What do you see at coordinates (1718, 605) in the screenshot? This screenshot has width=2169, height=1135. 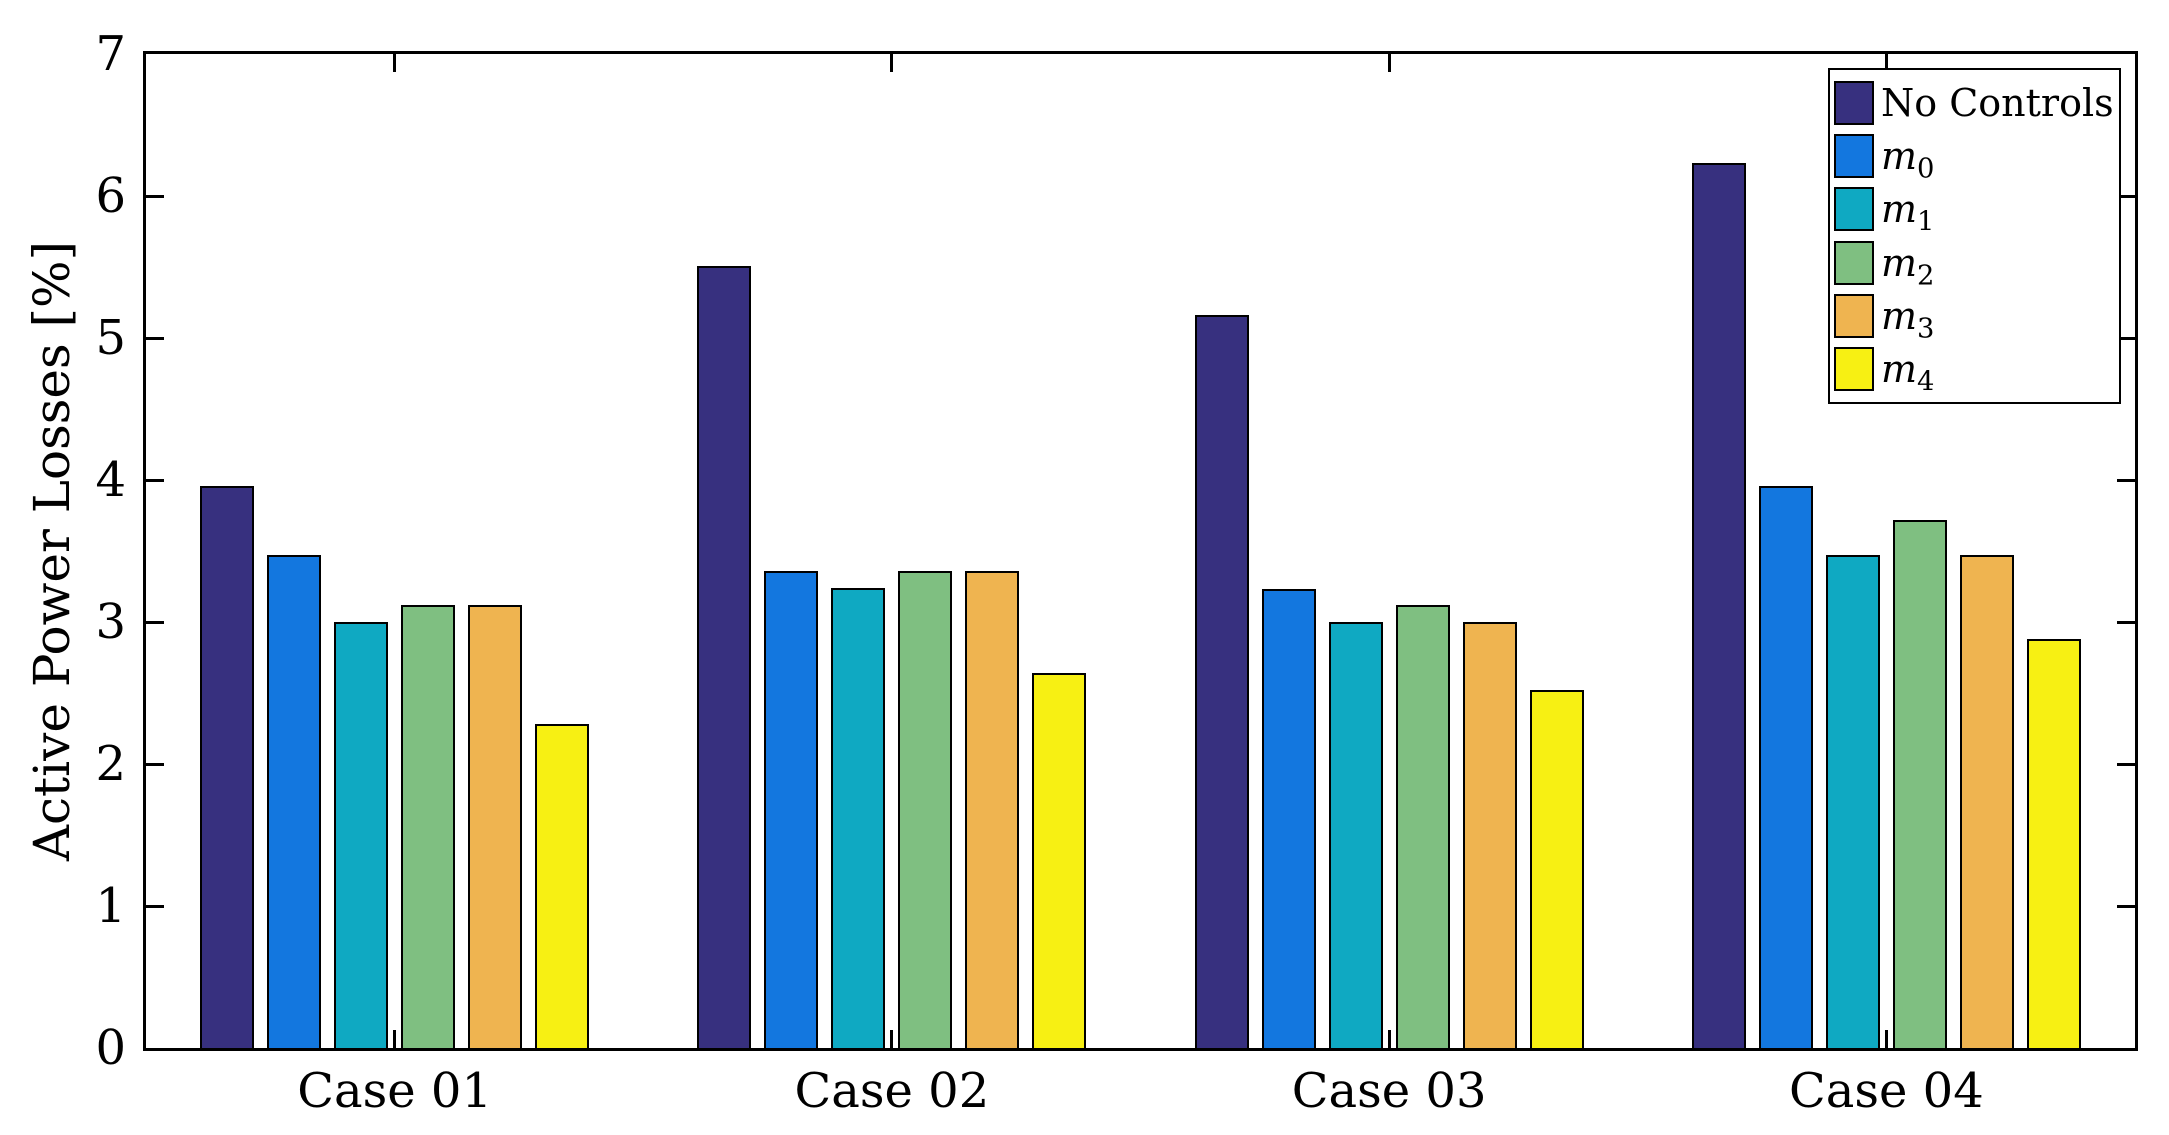 I see `bar-case-04-no-controls` at bounding box center [1718, 605].